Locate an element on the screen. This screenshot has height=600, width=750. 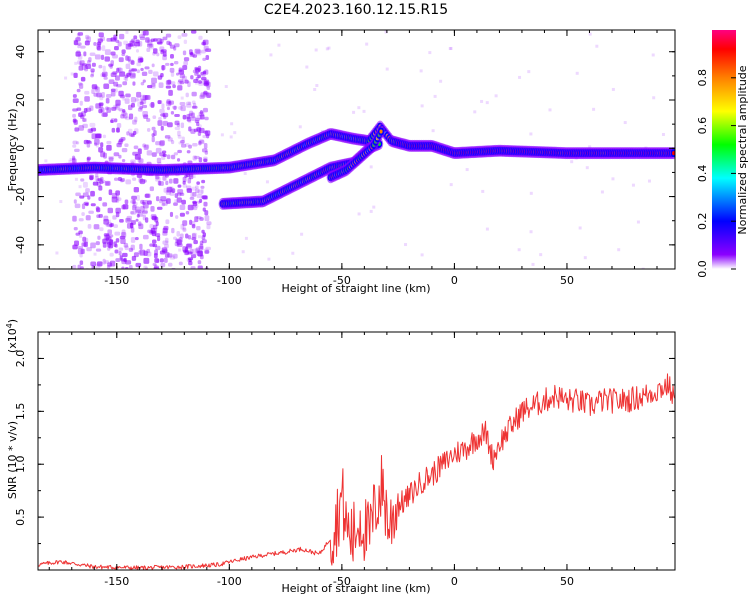
snr-x-tick-label: -150 is located at coordinates (116, 581).